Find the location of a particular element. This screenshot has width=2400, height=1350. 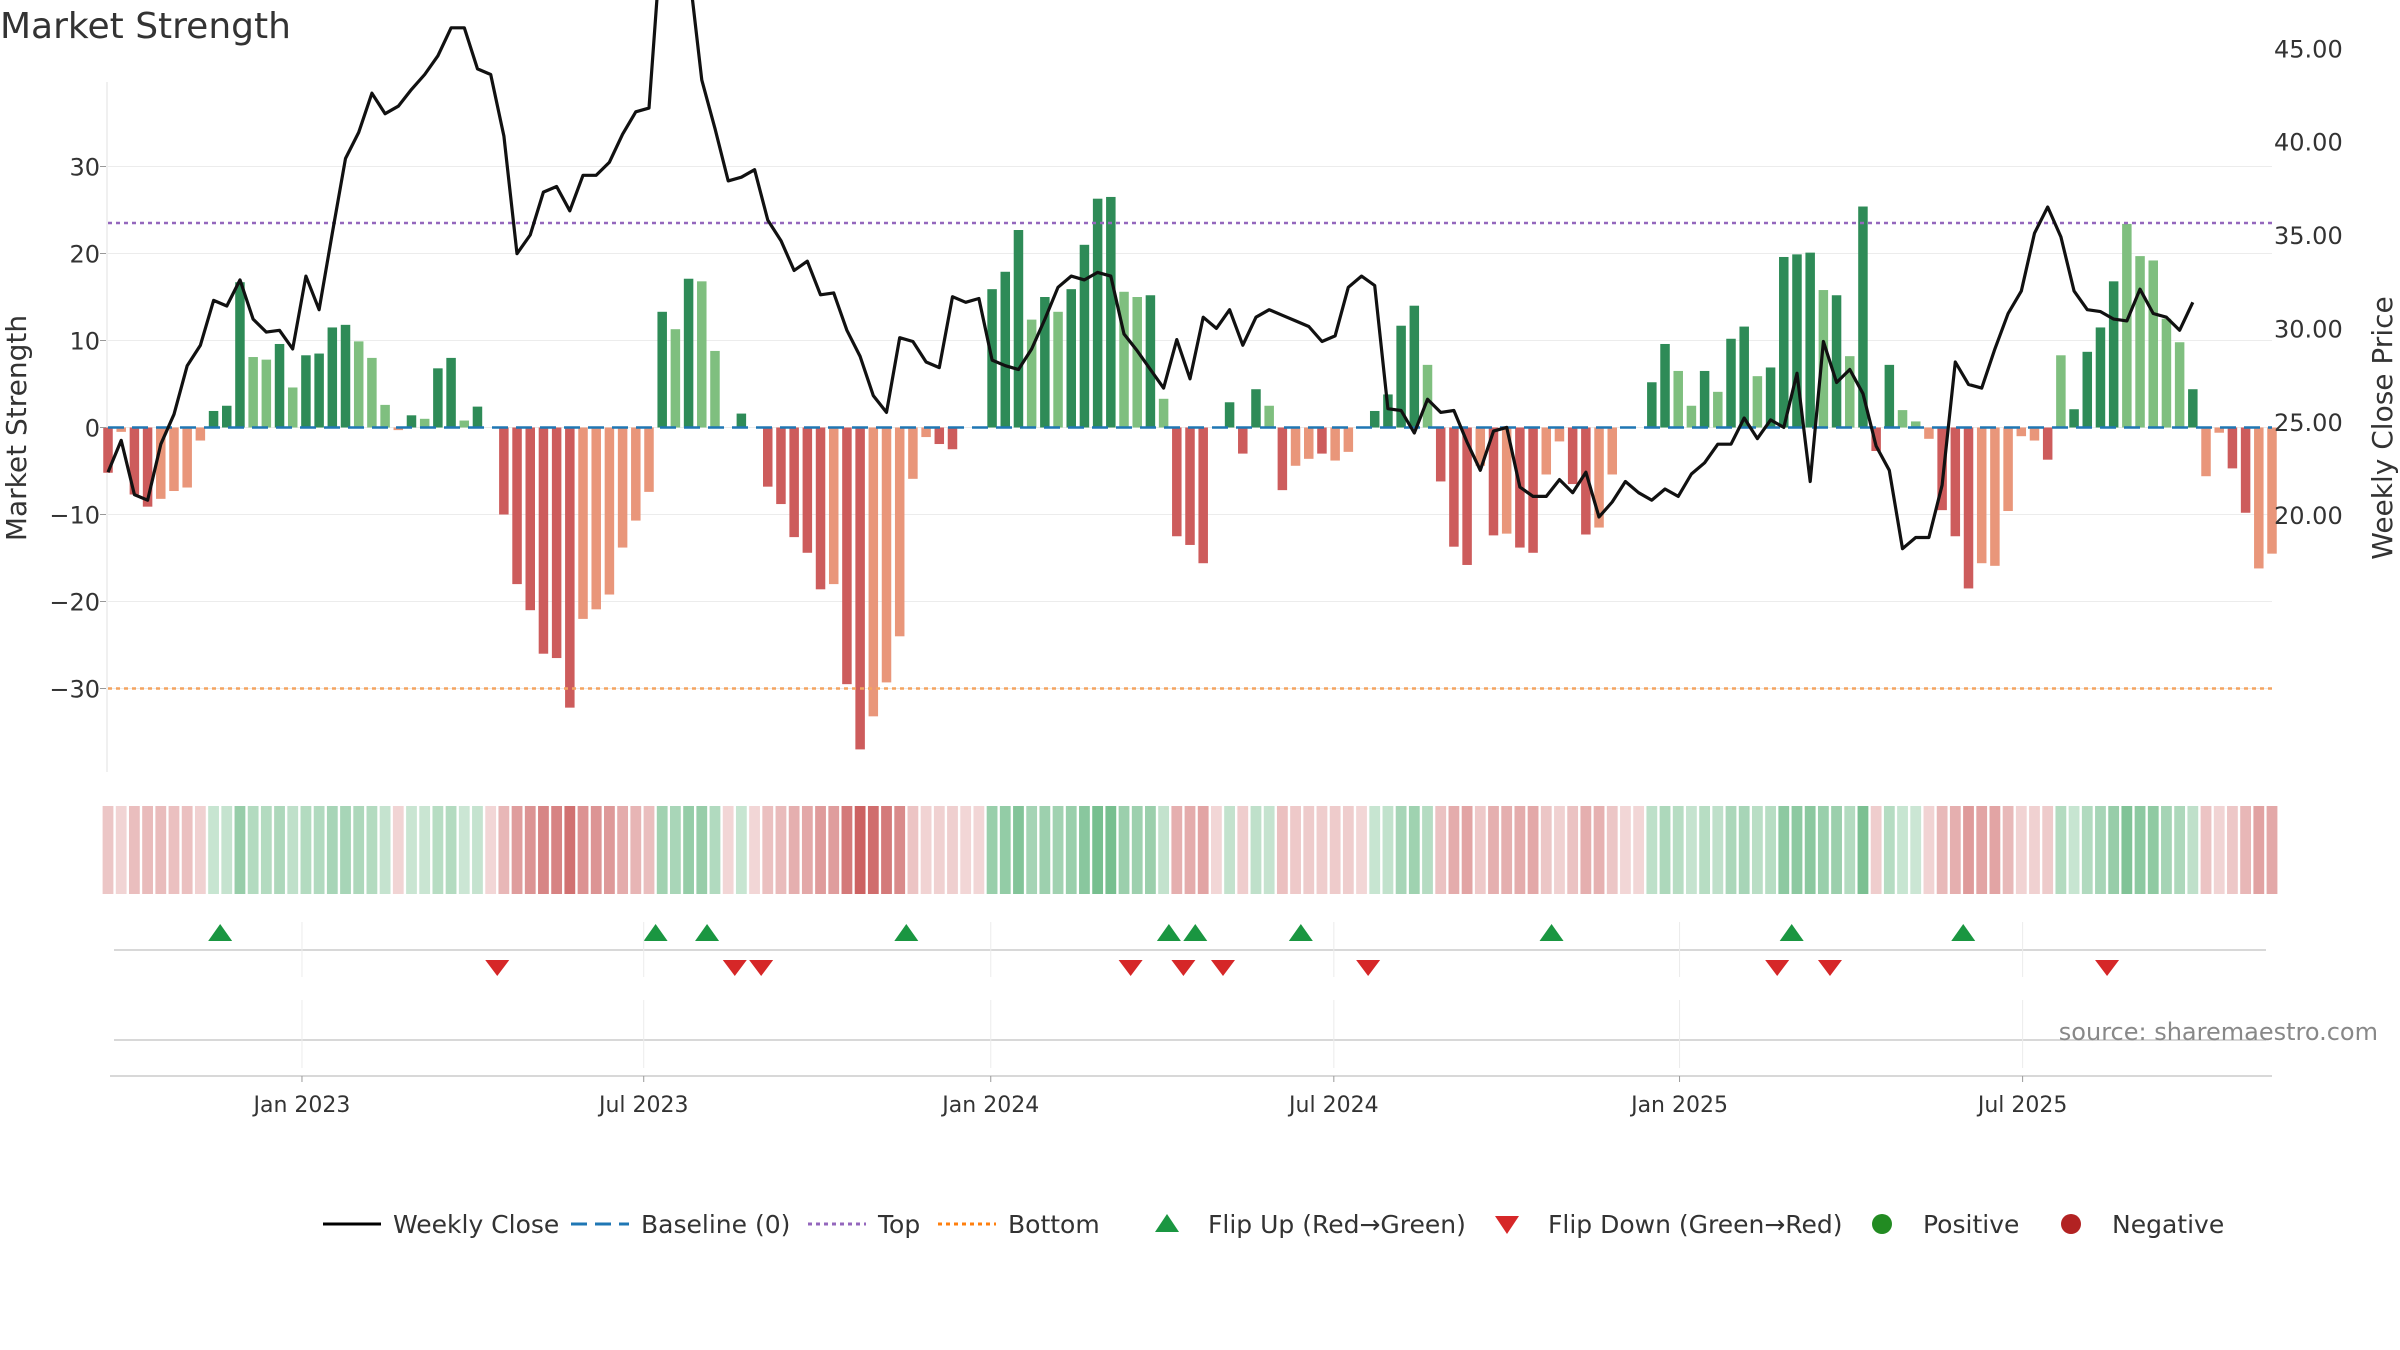

legend-item: Baseline (0) is located at coordinates (680, 1224).